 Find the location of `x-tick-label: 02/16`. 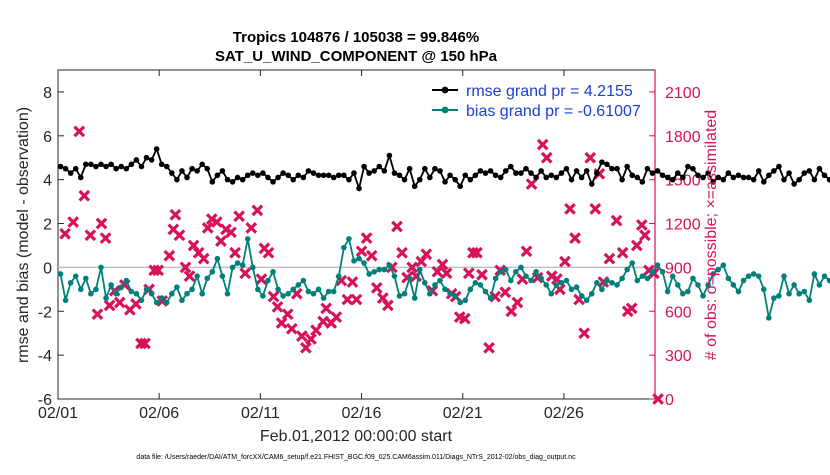

x-tick-label: 02/16 is located at coordinates (362, 413).